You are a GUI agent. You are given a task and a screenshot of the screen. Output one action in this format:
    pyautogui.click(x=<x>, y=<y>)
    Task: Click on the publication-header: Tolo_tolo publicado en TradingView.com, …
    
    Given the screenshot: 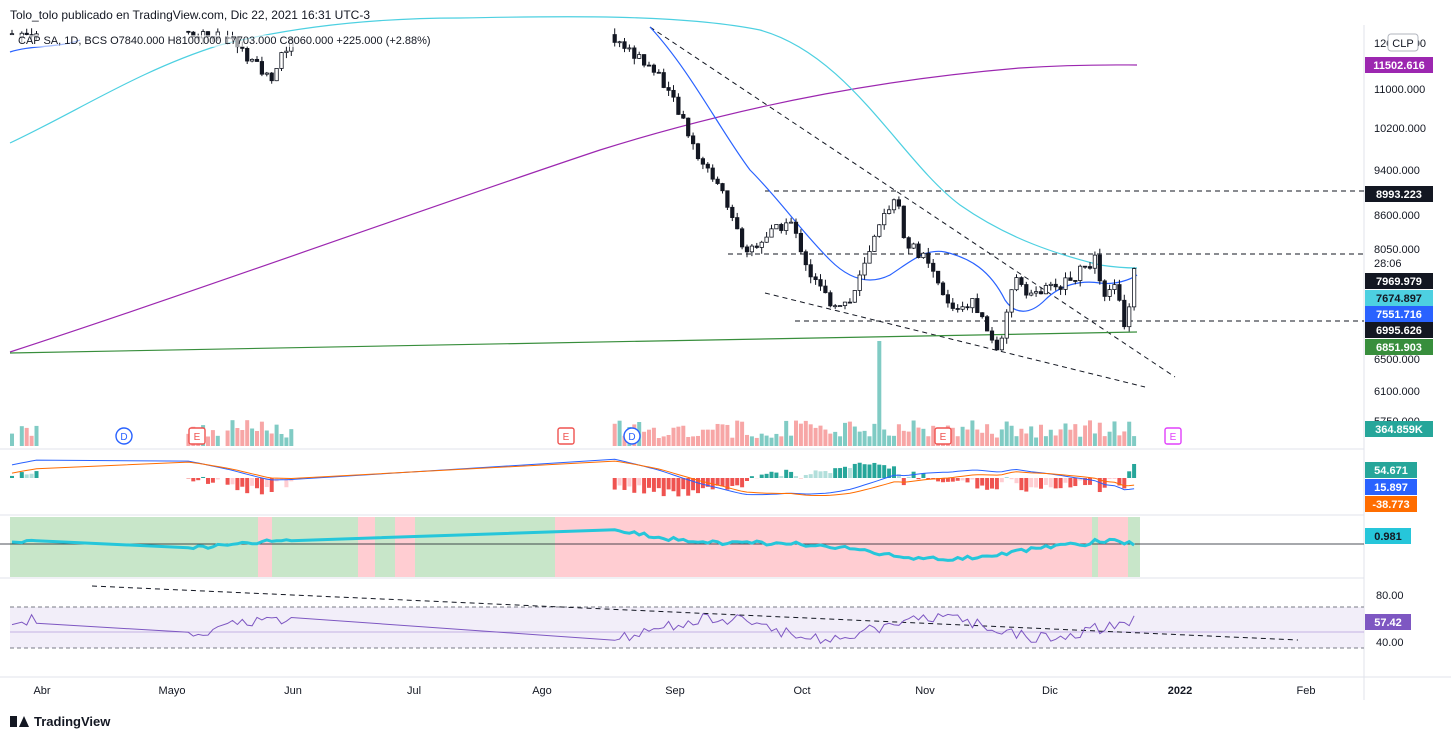 What is the action you would take?
    pyautogui.click(x=190, y=15)
    